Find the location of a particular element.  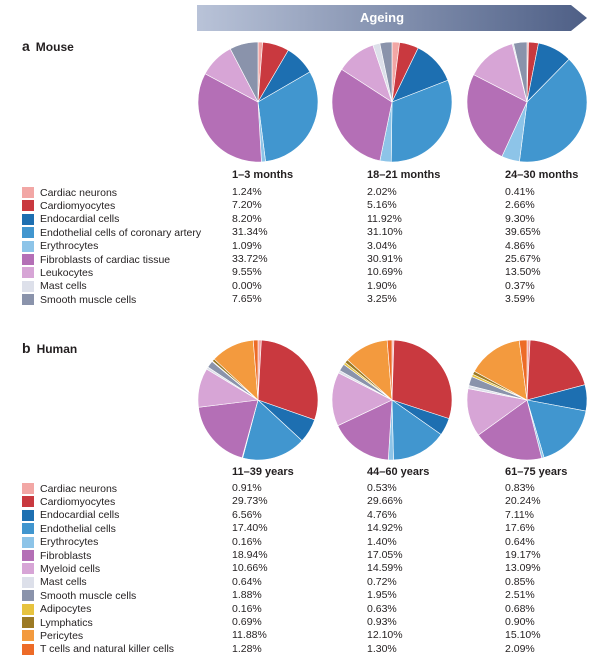

human-pie-2-slice-t-cells-and-natural-killer-cells is located at coordinates (389, 370).